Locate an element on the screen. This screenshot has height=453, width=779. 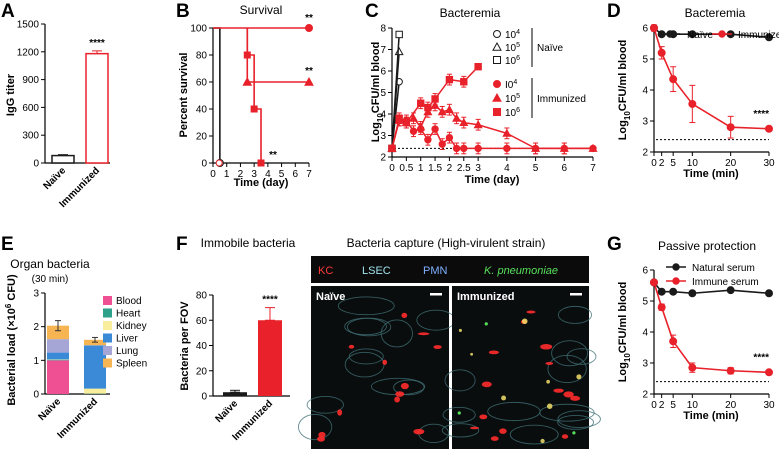
x-tick-label: 4 is located at coordinates (268, 174).